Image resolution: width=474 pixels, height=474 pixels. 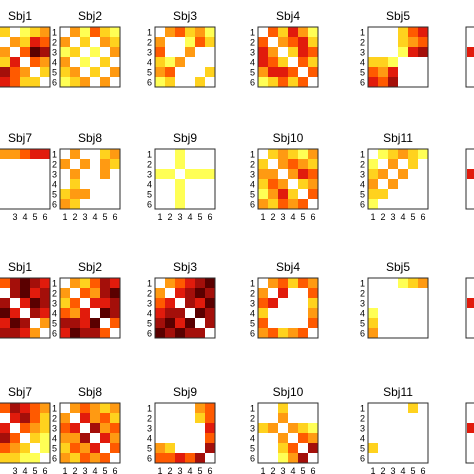 What do you see at coordinates (292, 470) in the screenshot?
I see `x-tick-label: 4` at bounding box center [292, 470].